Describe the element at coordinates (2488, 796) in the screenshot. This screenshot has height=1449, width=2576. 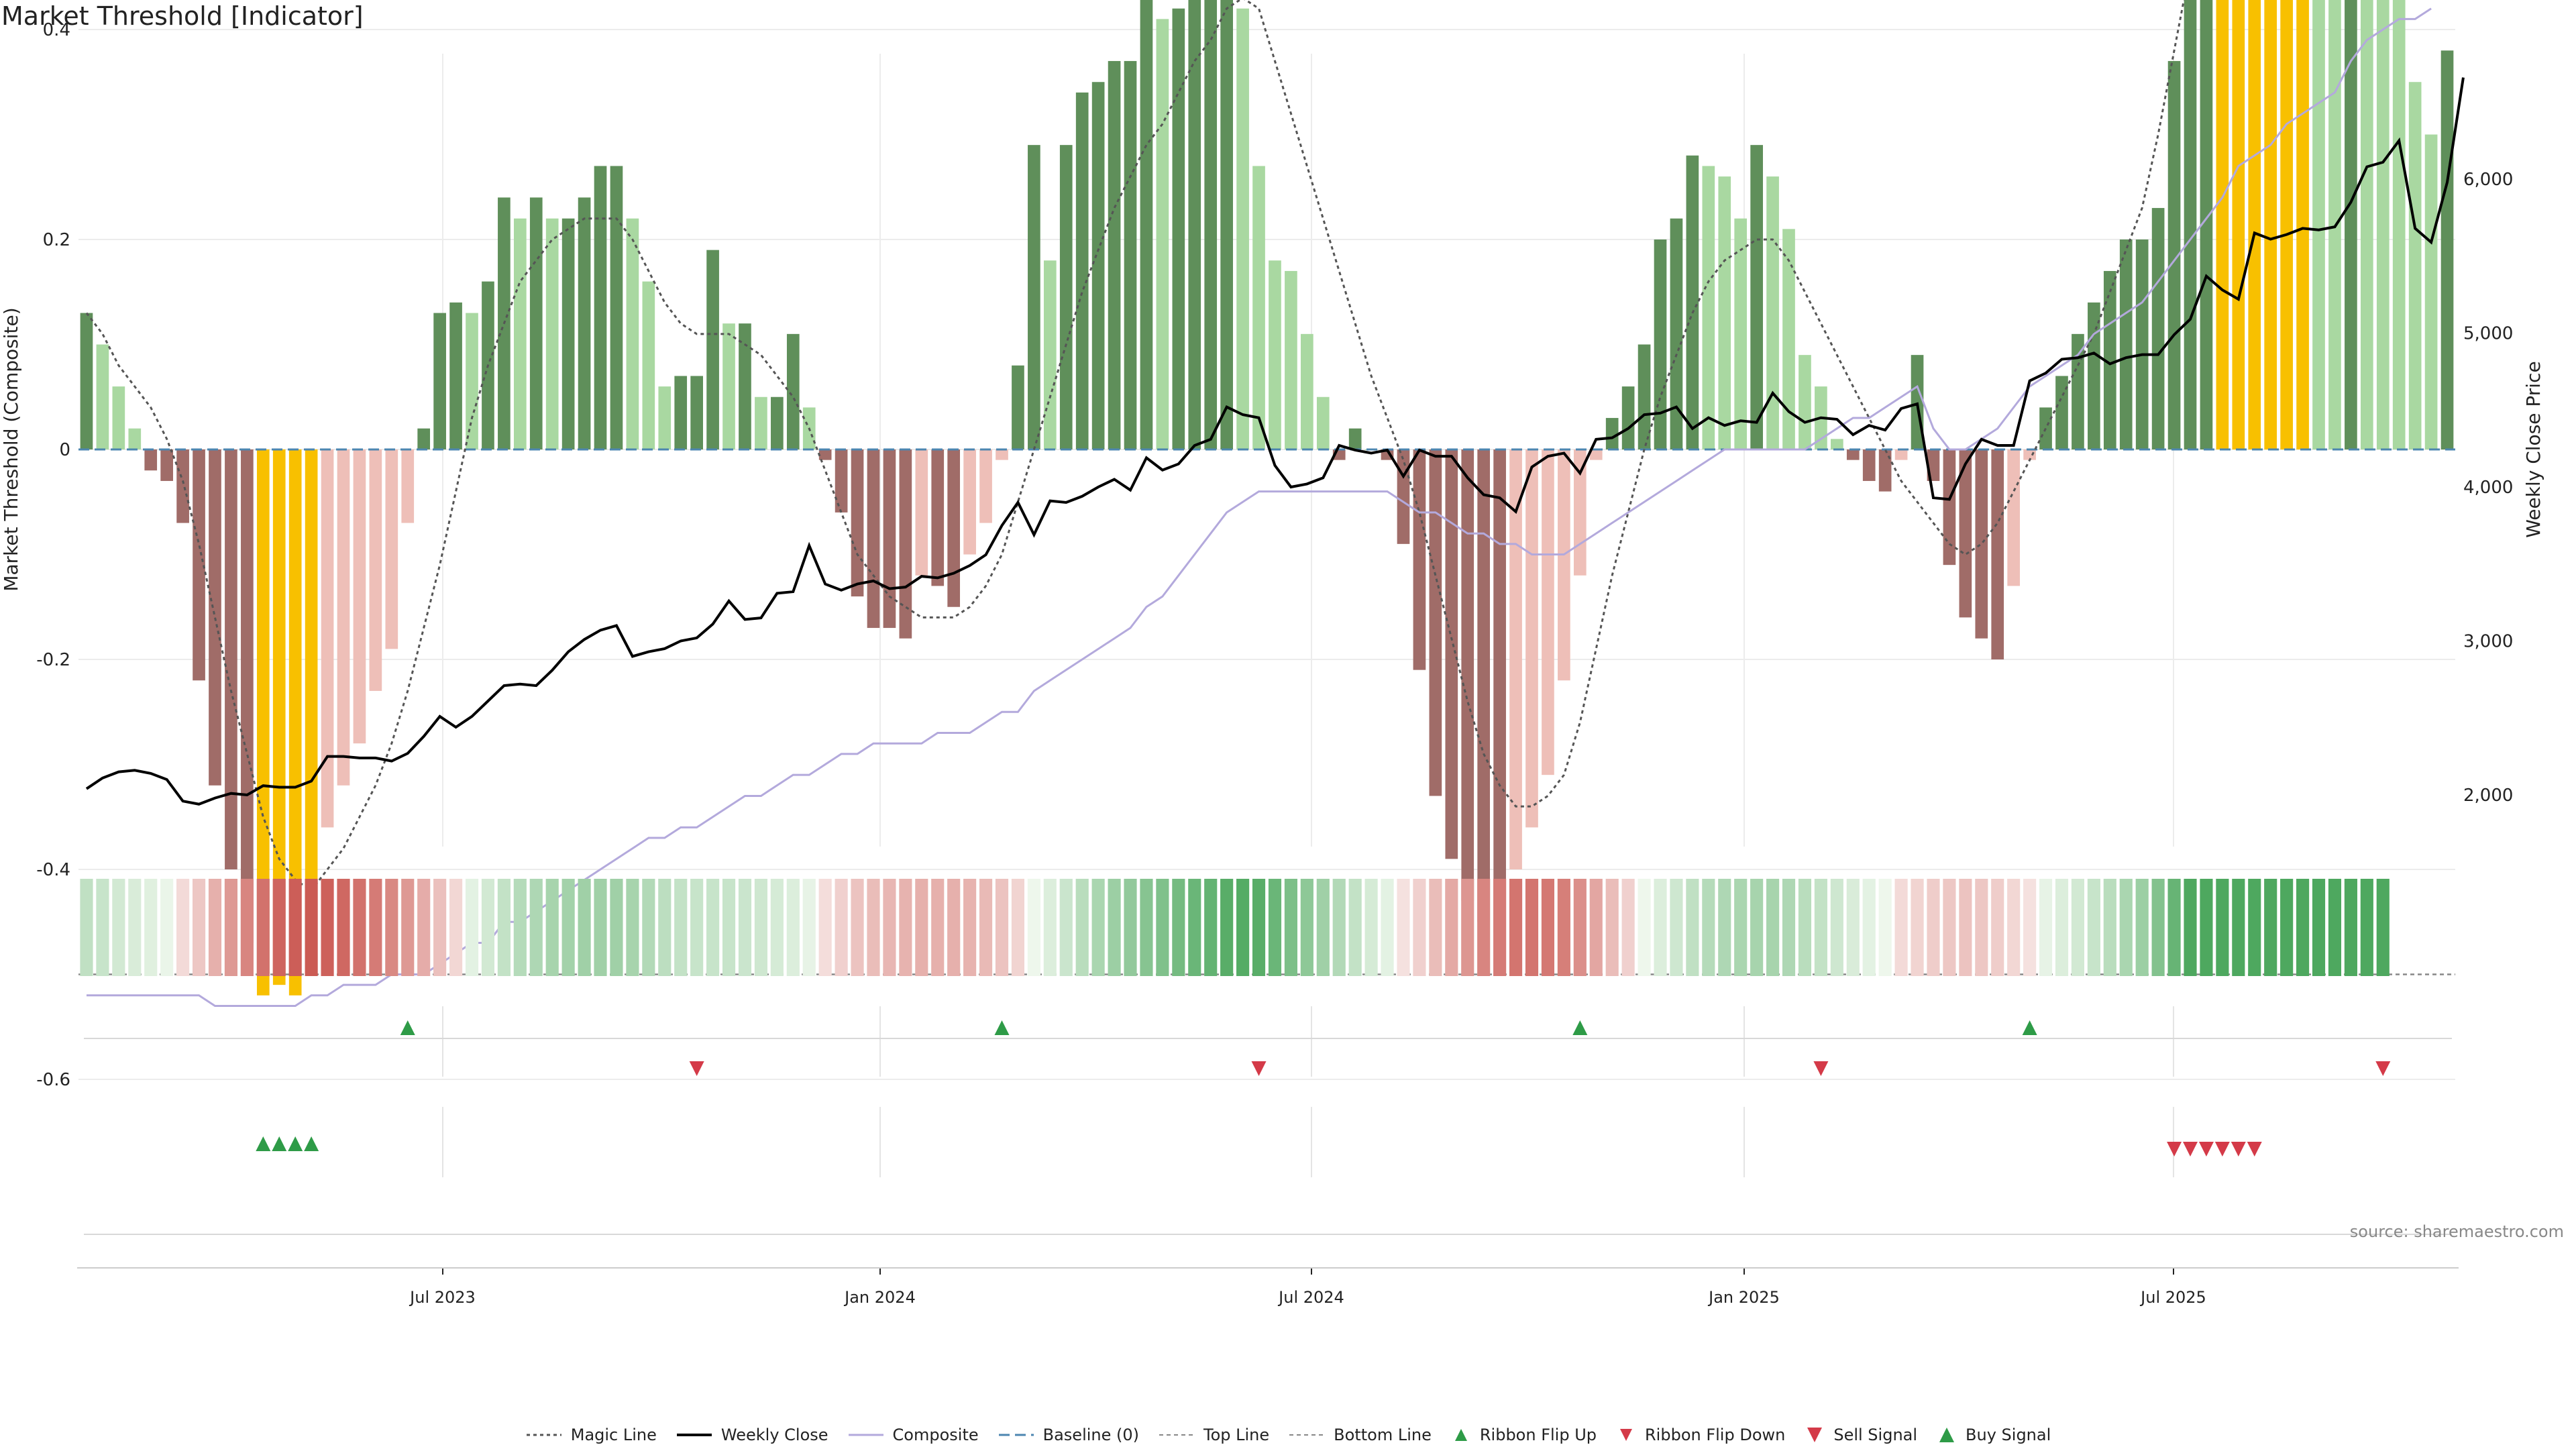
I see `y2-tick-label: 2,000` at that location.